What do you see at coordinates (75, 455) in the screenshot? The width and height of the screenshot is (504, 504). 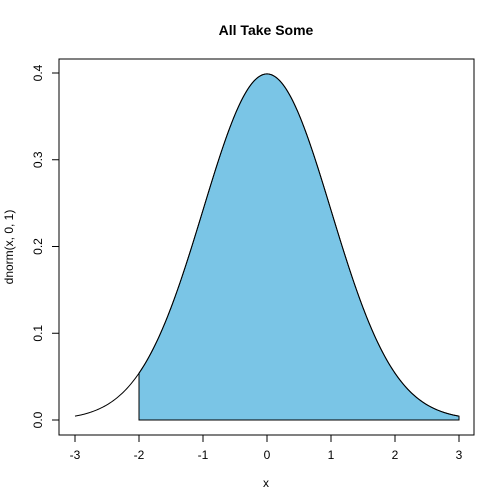 I see `x-tick-label: -3` at bounding box center [75, 455].